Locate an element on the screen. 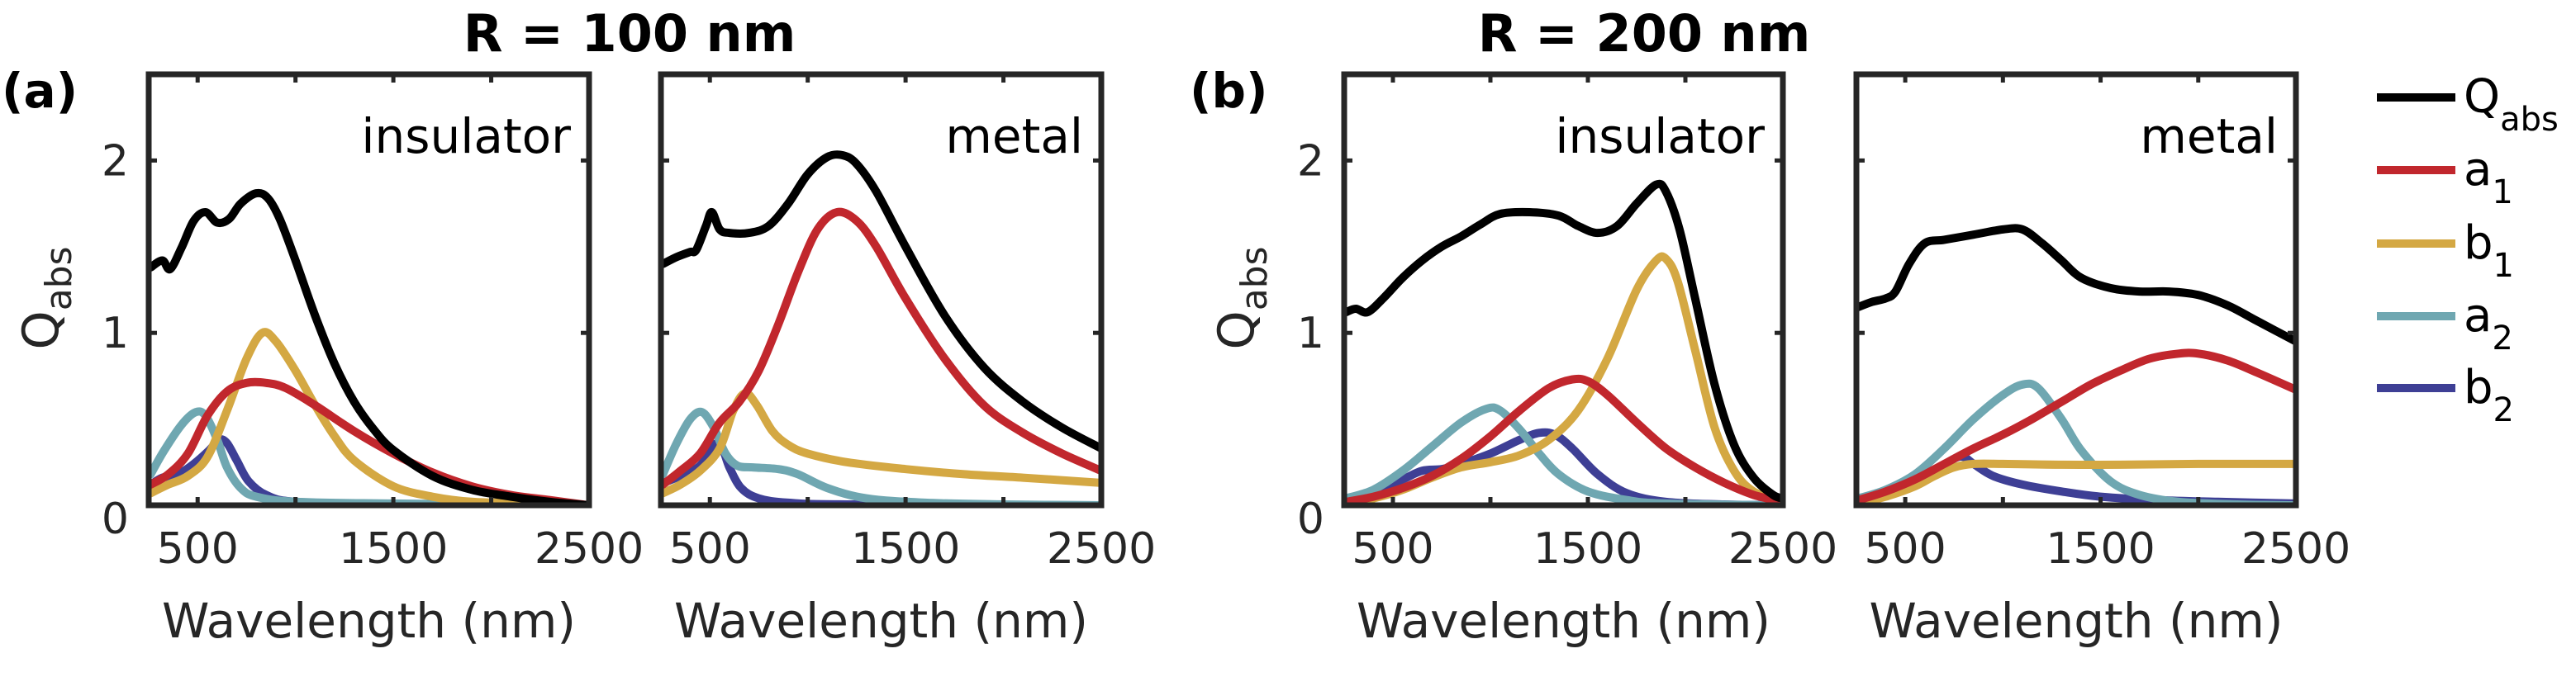 The height and width of the screenshot is (677, 2576). legend-label: Qabs is located at coordinates (2511, 104).